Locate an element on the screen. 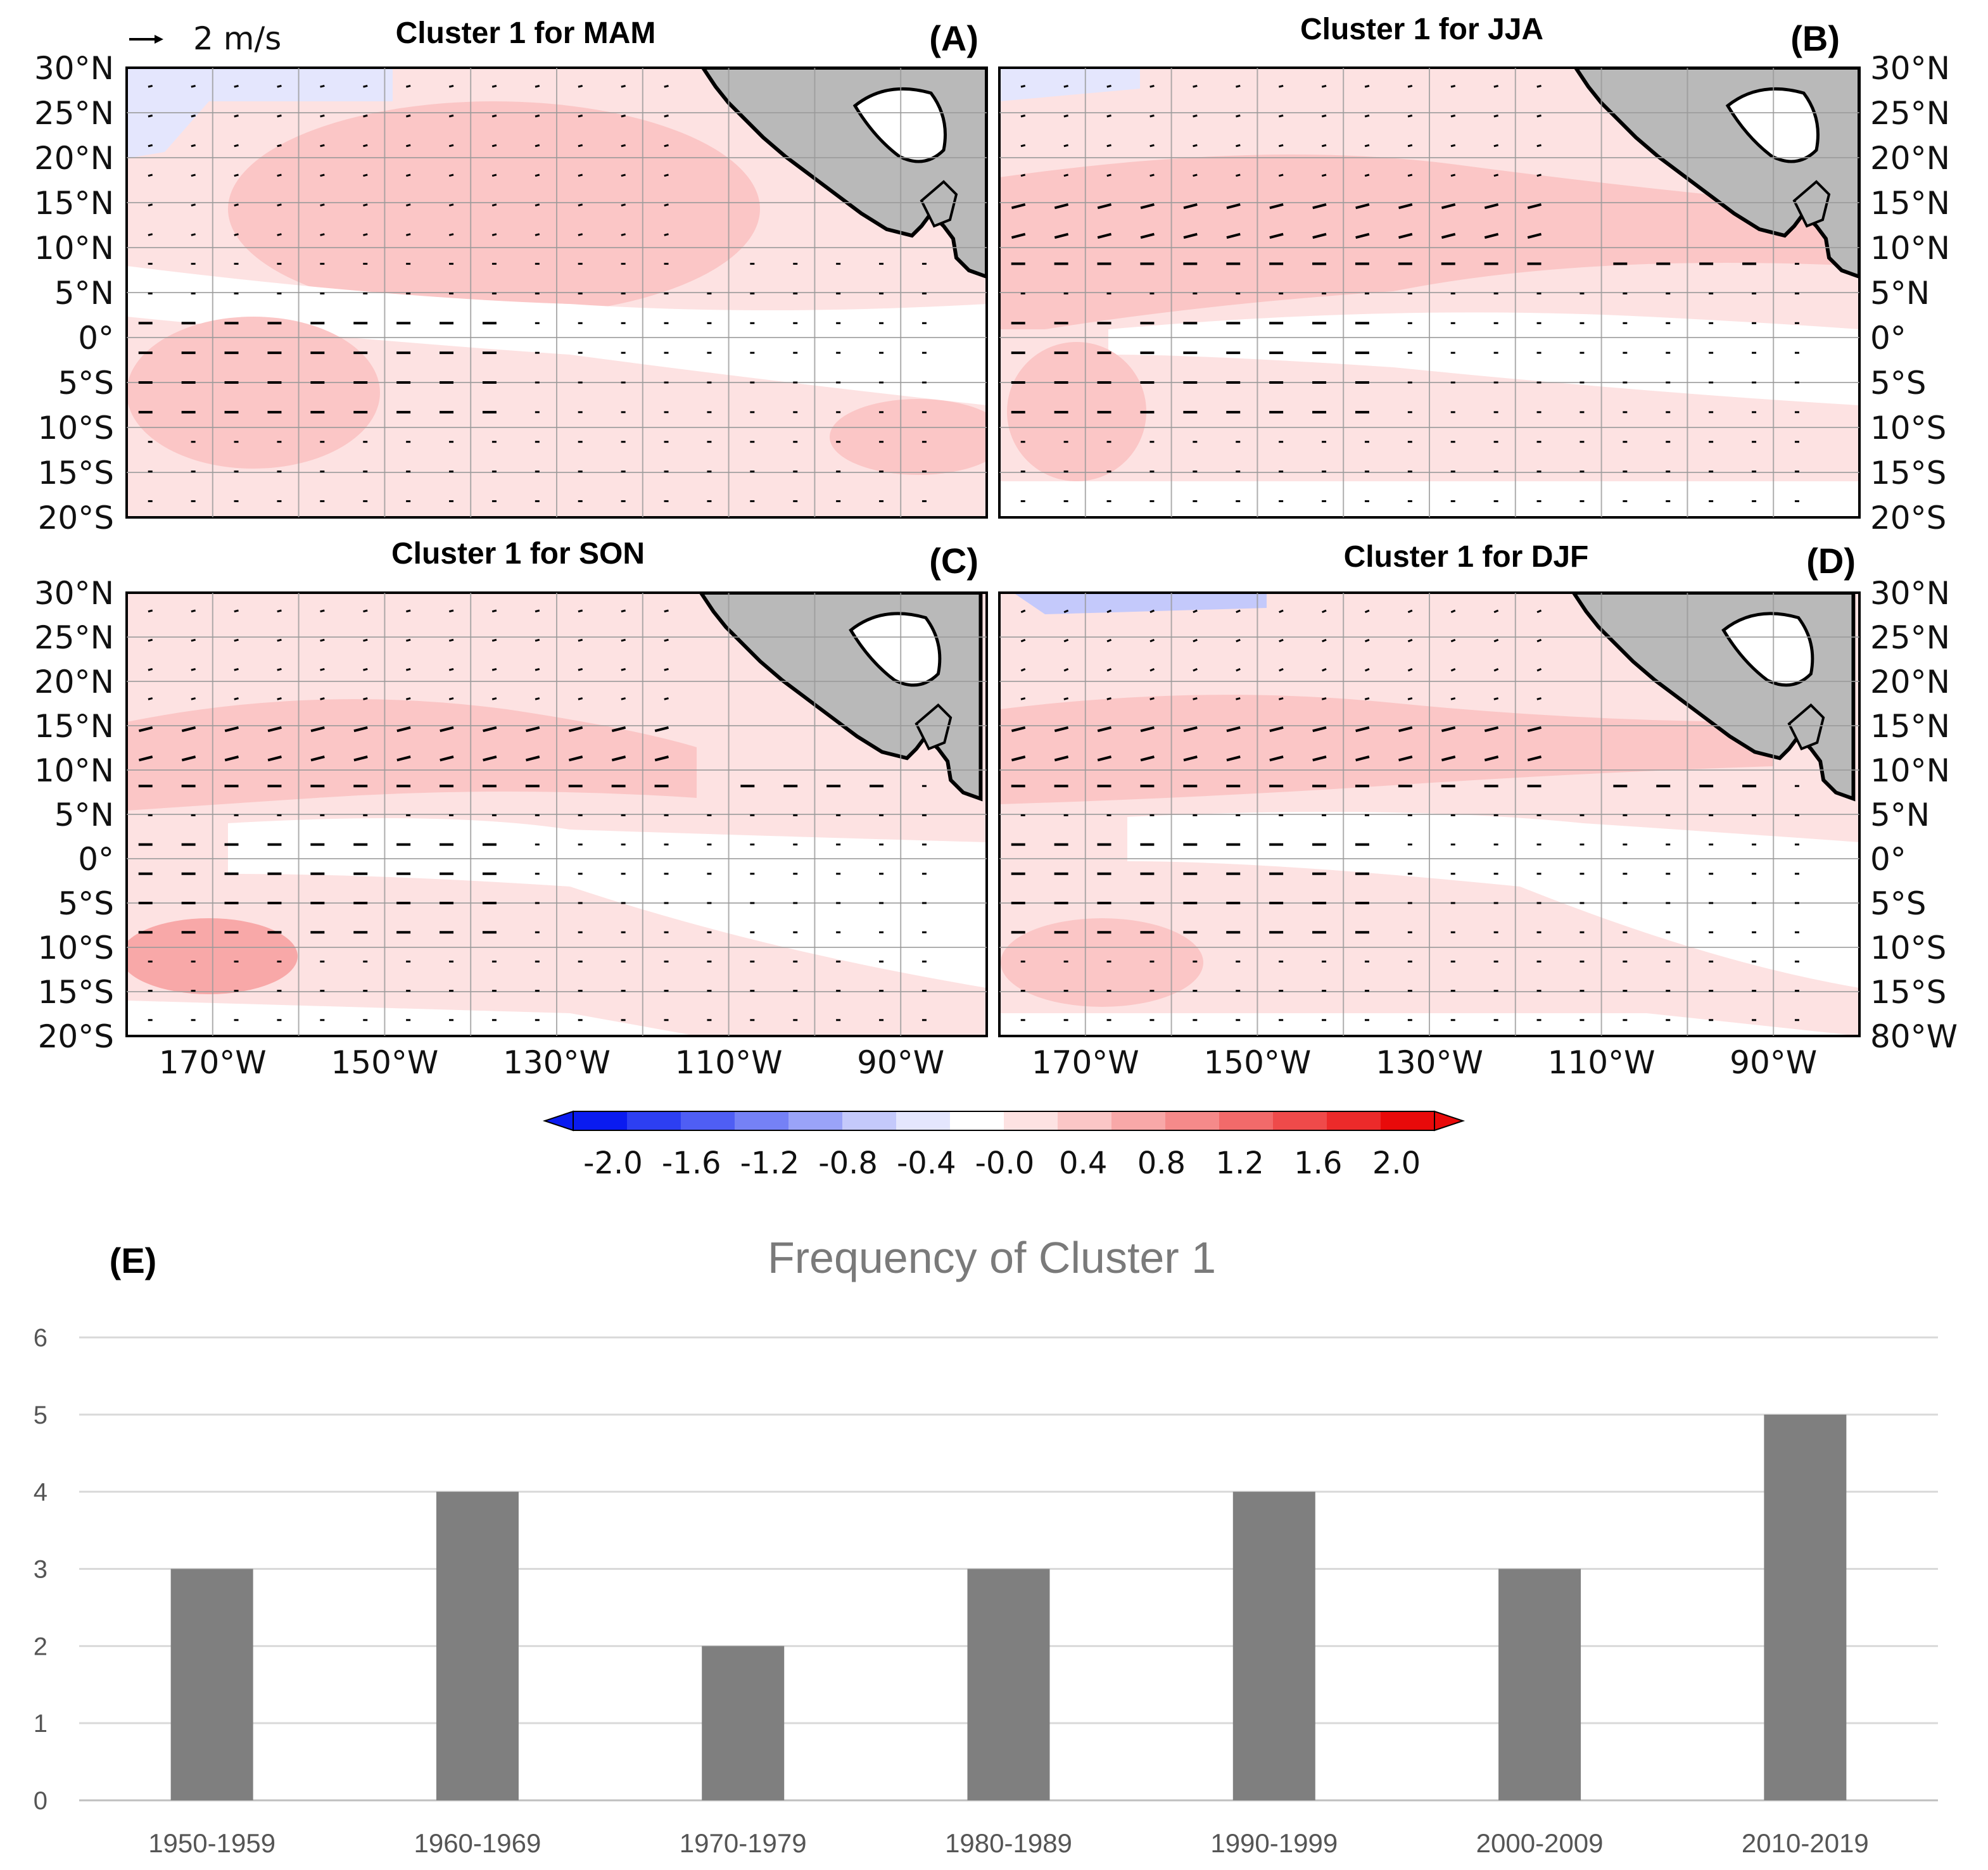  panel-label-d: (D) is located at coordinates (1831, 561).